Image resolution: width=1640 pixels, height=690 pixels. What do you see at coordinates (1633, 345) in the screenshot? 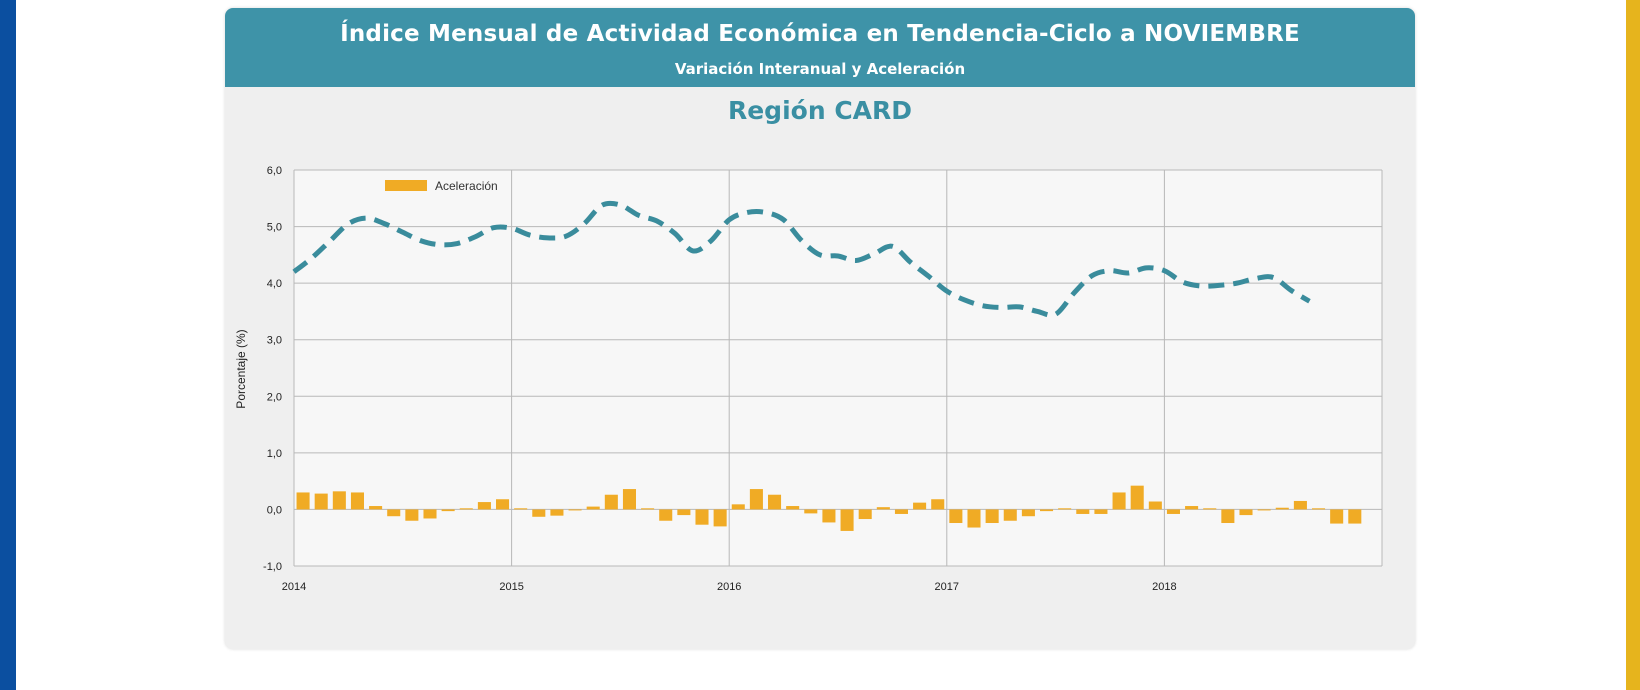
I see `right-accent-stripe` at bounding box center [1633, 345].